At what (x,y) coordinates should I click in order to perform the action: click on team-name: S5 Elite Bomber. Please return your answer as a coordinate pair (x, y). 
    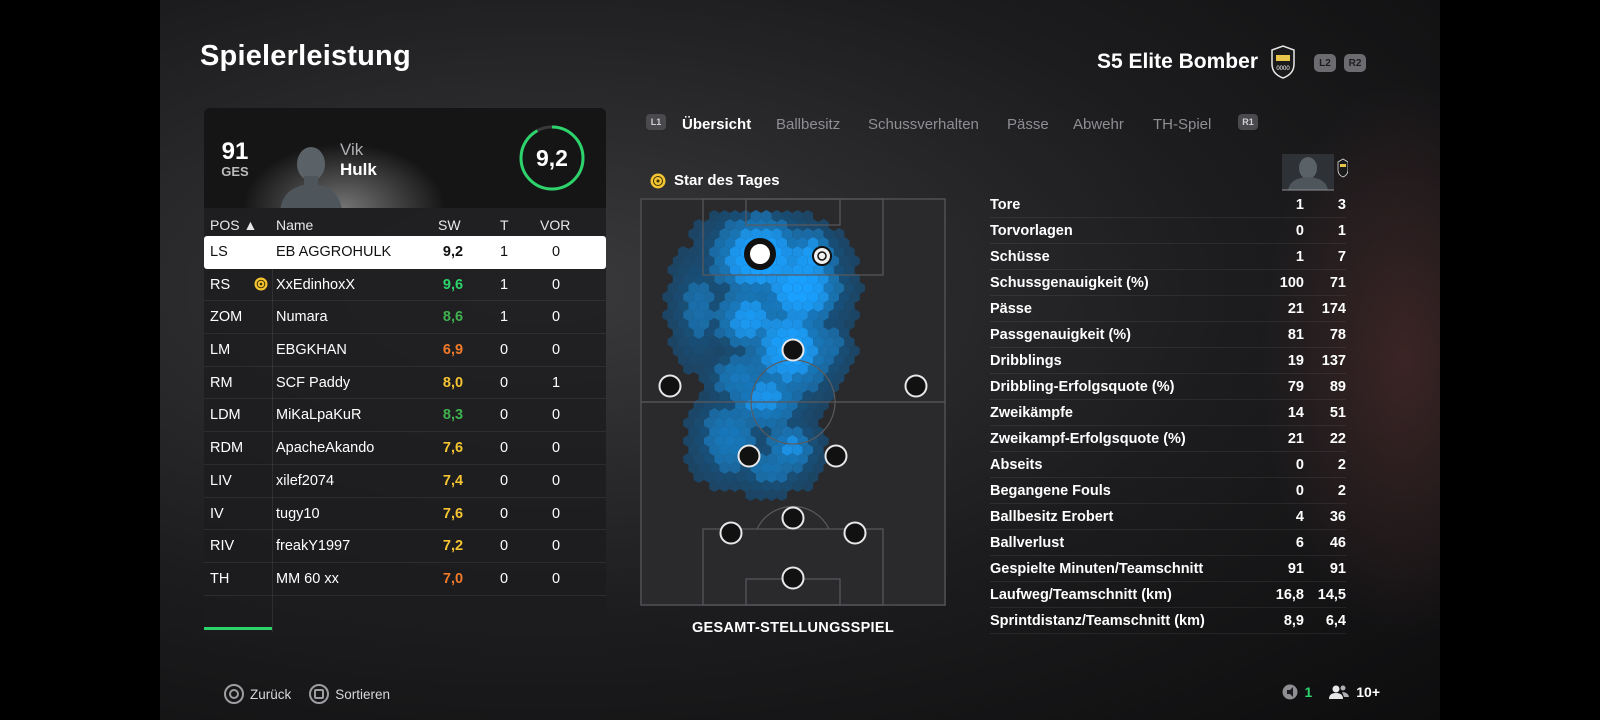
    Looking at the image, I should click on (1177, 61).